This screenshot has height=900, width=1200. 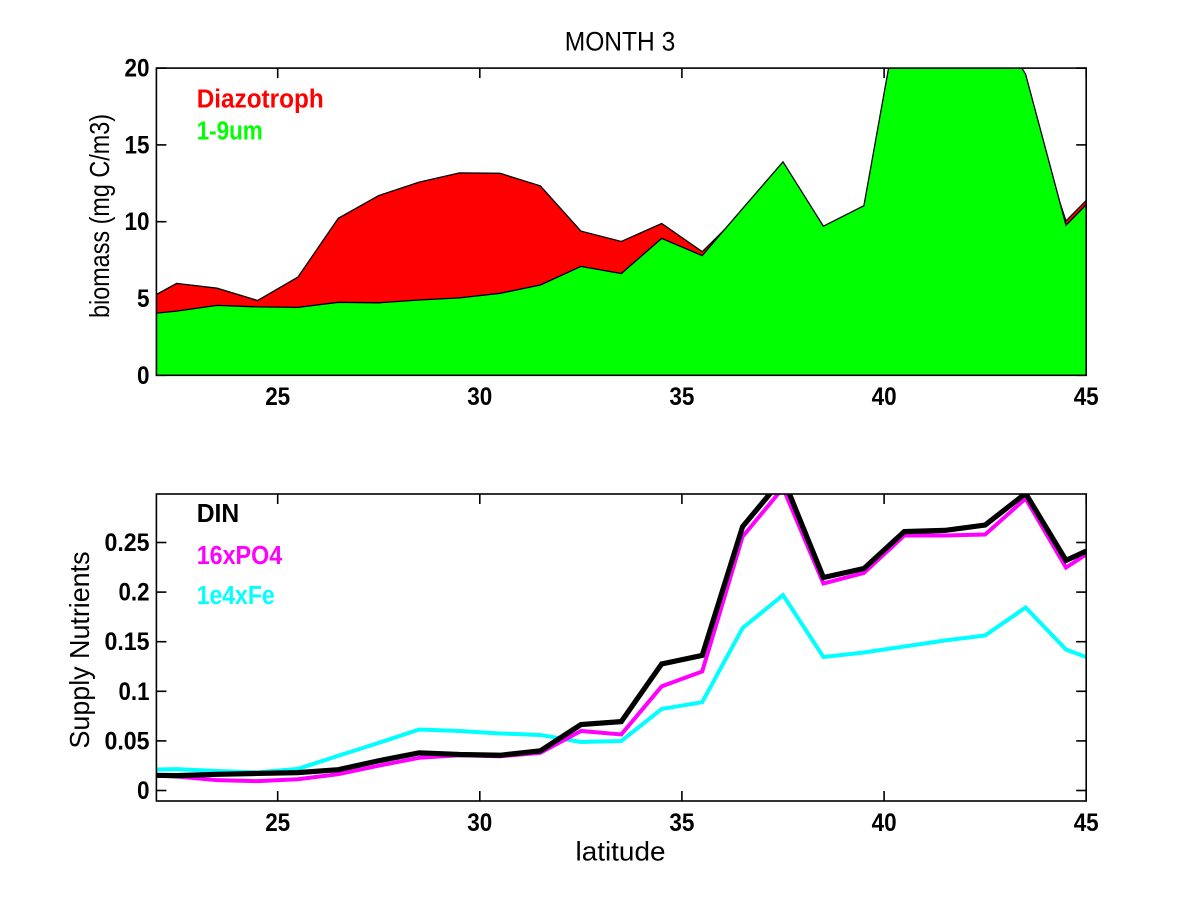 I want to click on svg-text: Supply Nutrients, so click(x=79, y=650).